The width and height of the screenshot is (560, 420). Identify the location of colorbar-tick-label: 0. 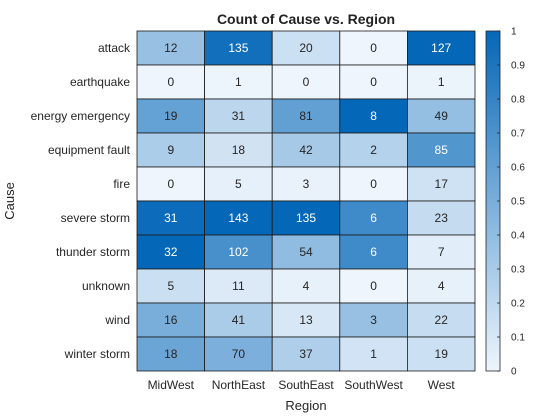
(514, 372).